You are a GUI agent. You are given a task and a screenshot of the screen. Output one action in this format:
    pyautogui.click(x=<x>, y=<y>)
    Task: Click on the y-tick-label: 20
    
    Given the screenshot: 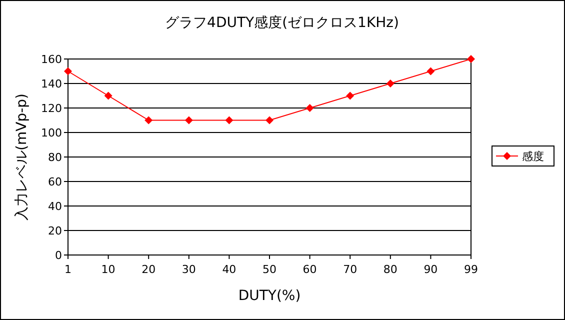 What is the action you would take?
    pyautogui.click(x=55, y=231)
    